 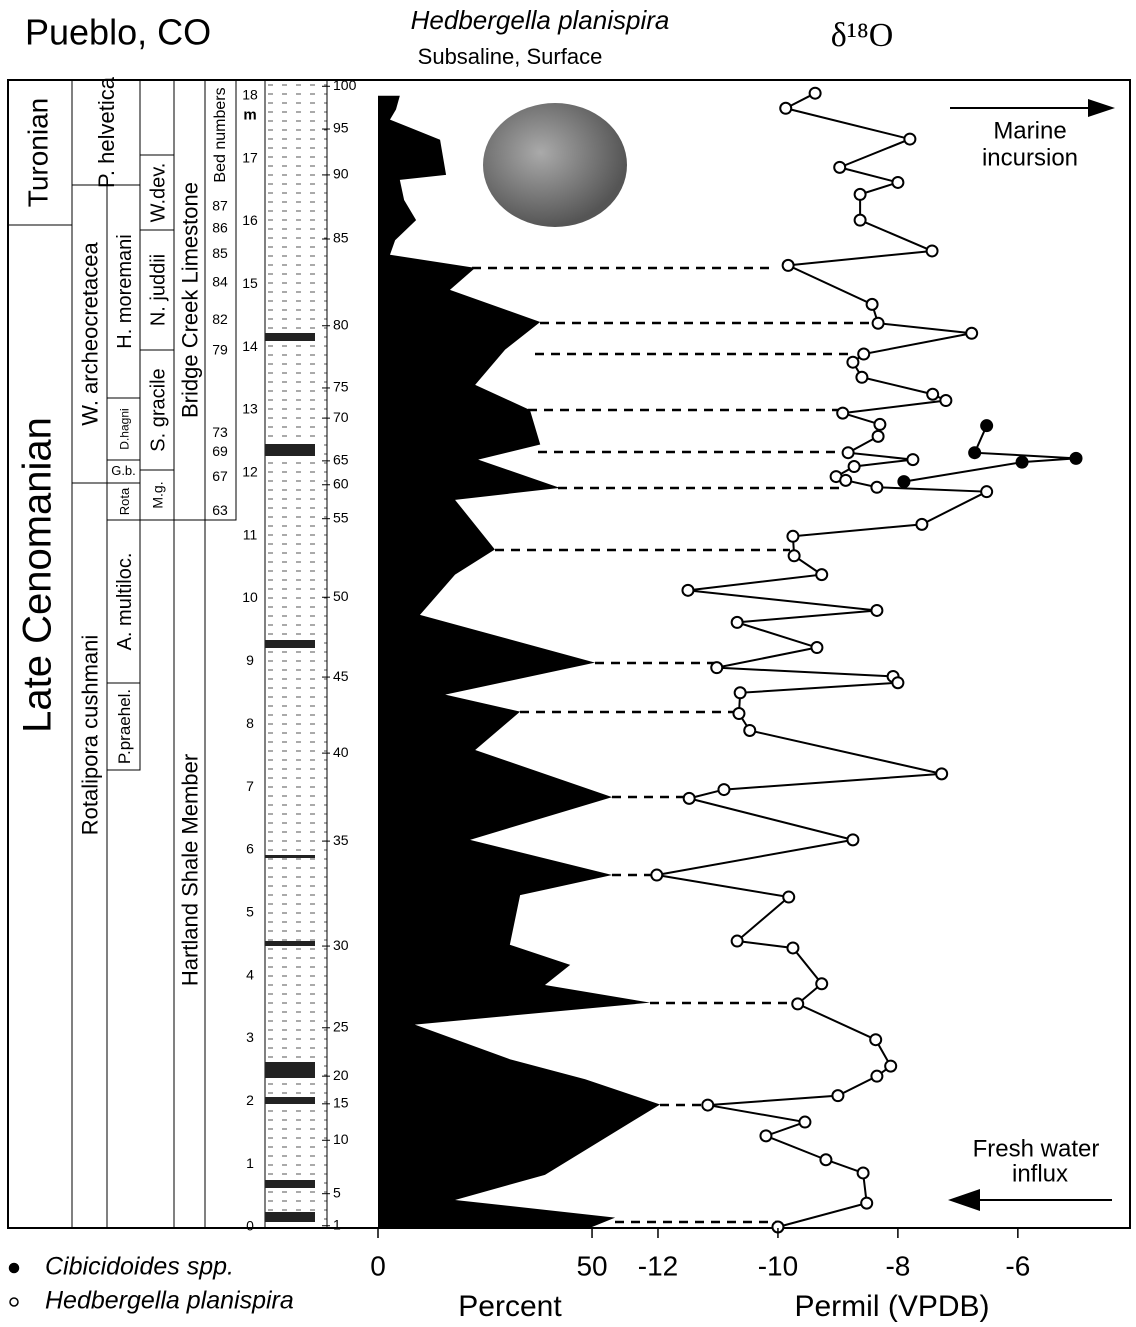 I want to click on legend-marker, so click(x=14, y=1302).